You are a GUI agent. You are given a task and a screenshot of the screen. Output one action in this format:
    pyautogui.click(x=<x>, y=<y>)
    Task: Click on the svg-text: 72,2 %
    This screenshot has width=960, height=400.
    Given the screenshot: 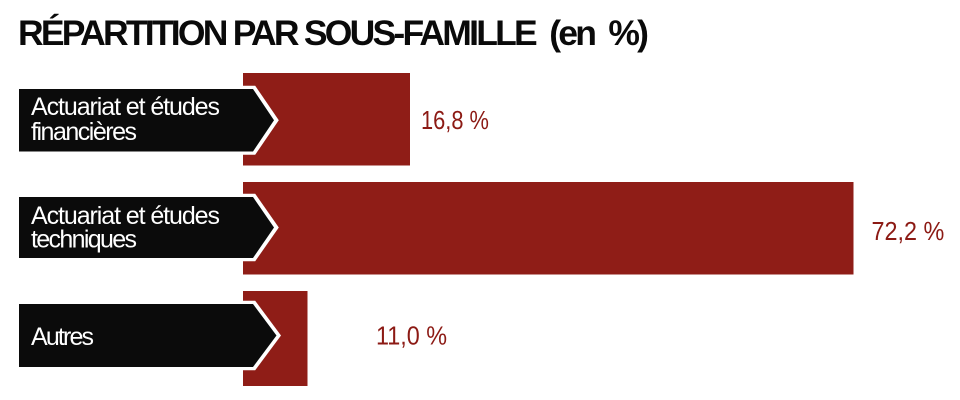 What is the action you would take?
    pyautogui.click(x=908, y=232)
    